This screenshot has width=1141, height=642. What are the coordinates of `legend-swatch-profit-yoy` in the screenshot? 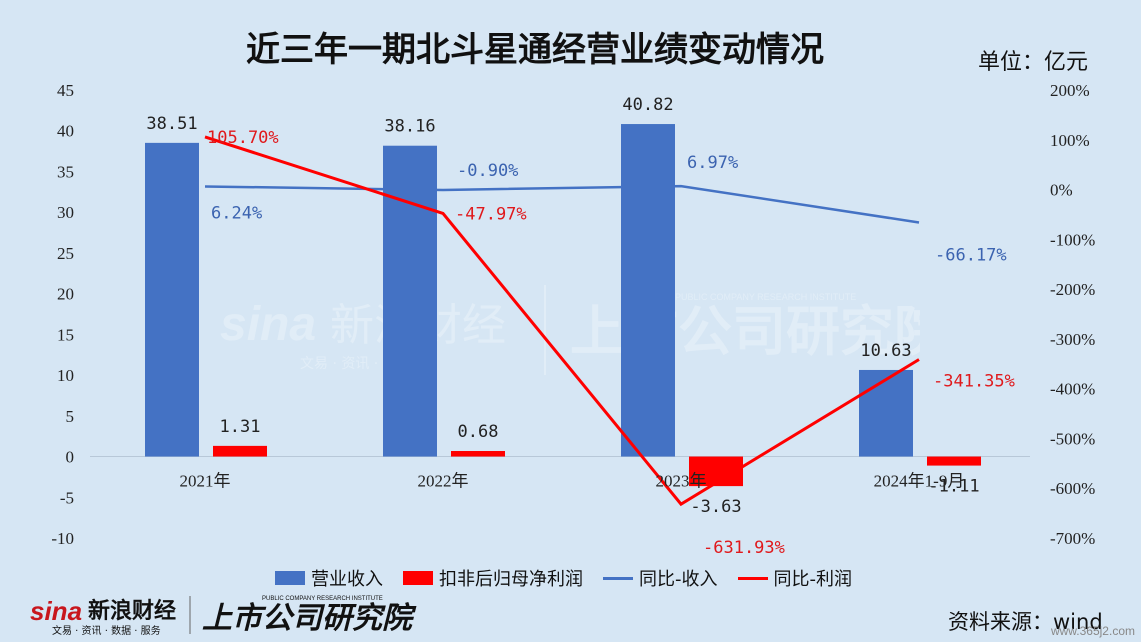 It's located at (752, 578).